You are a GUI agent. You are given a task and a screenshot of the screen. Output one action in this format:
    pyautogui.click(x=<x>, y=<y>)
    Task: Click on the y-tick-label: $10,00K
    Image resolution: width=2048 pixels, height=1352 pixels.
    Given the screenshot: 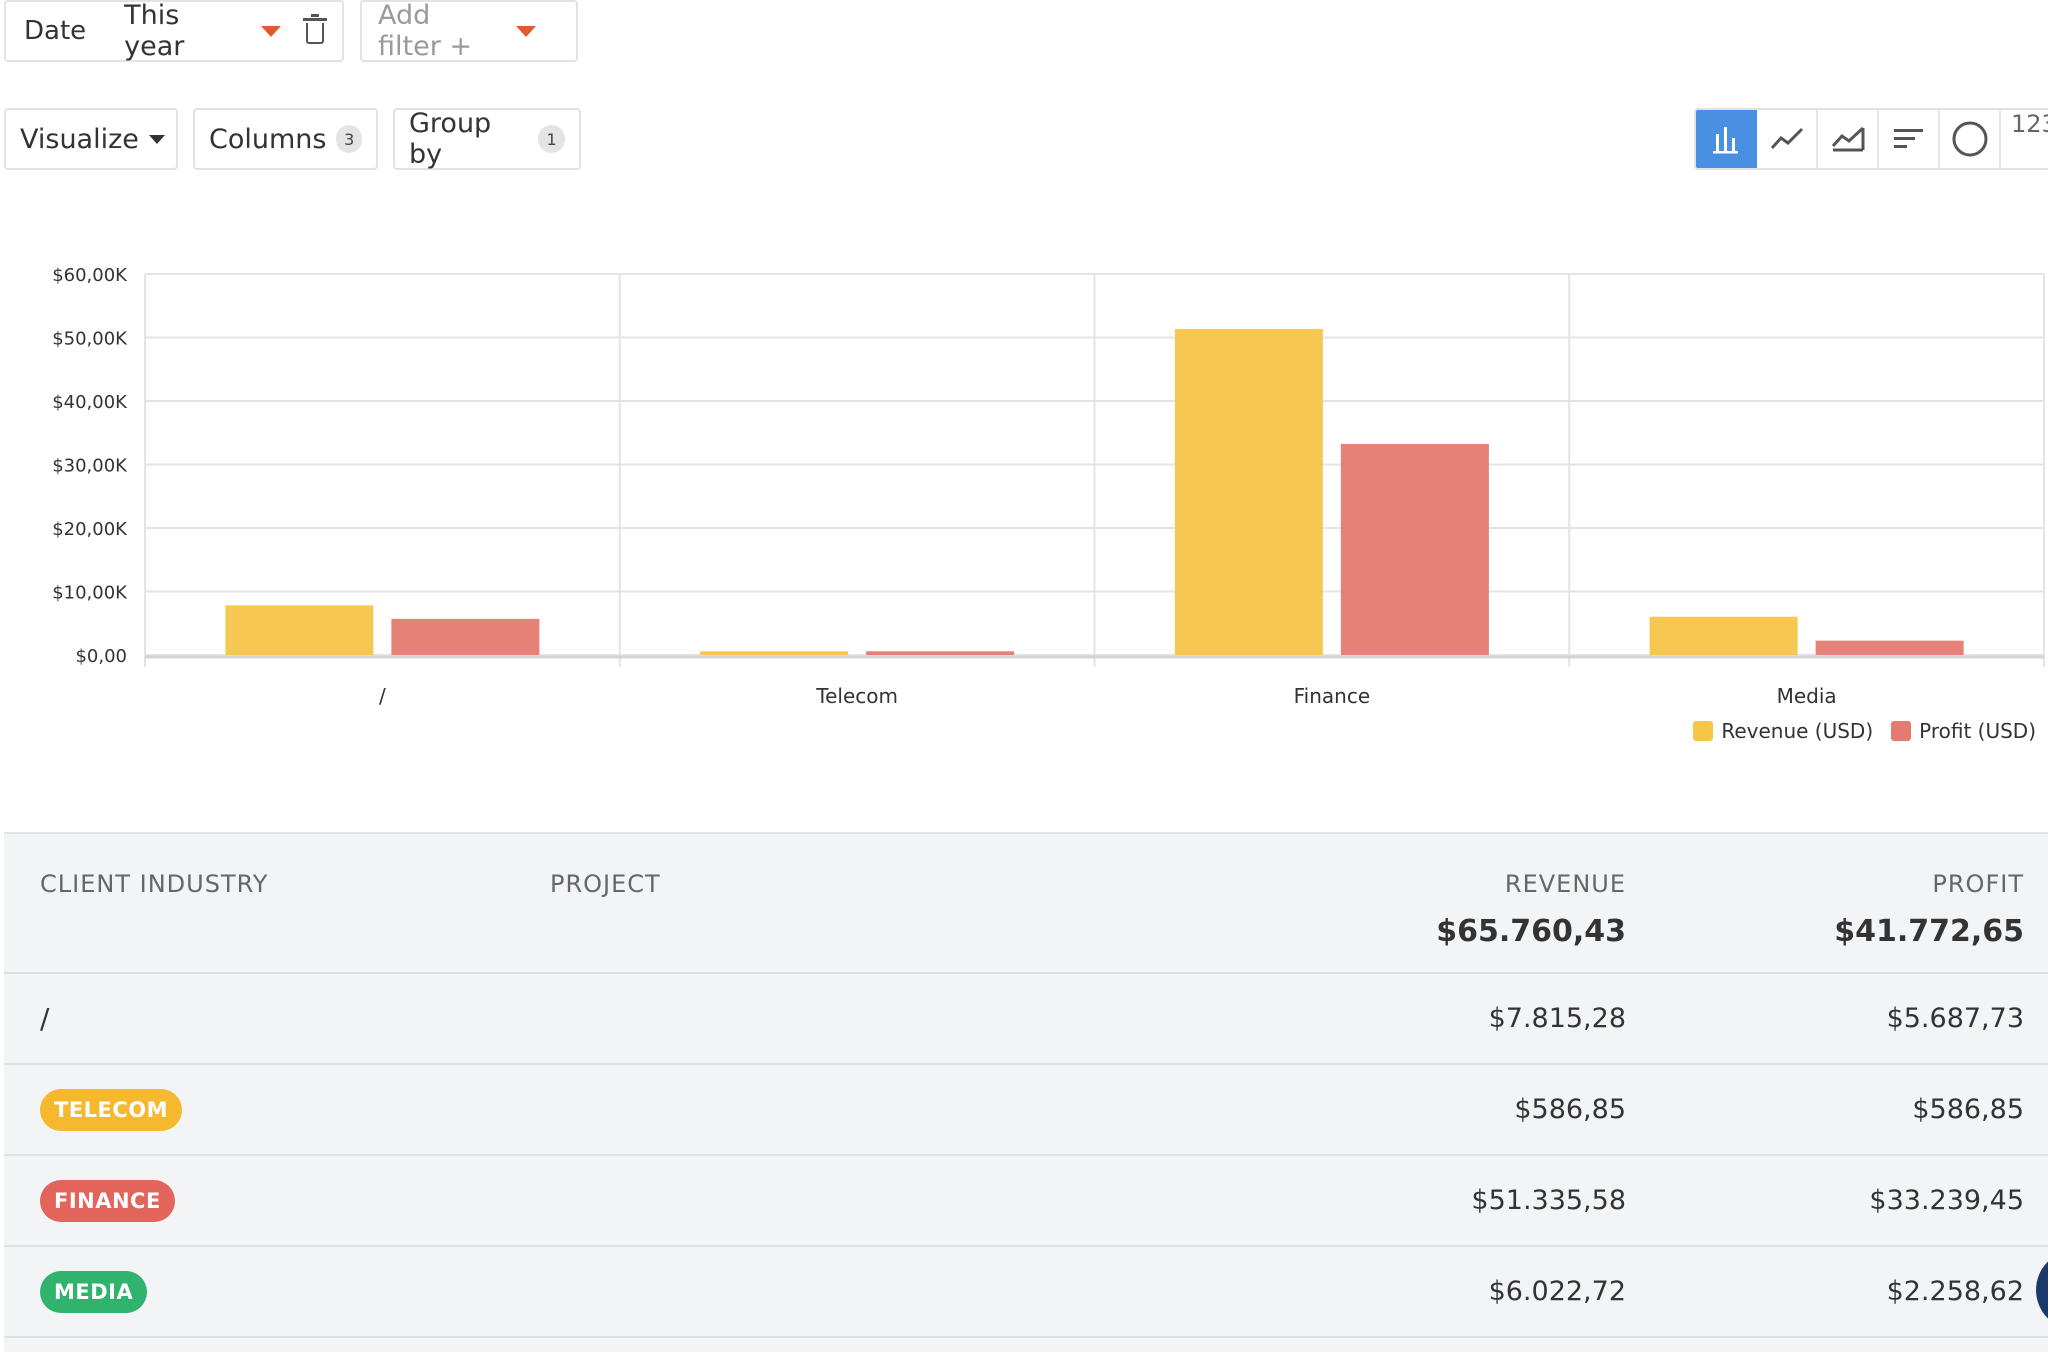 What is the action you would take?
    pyautogui.click(x=90, y=593)
    